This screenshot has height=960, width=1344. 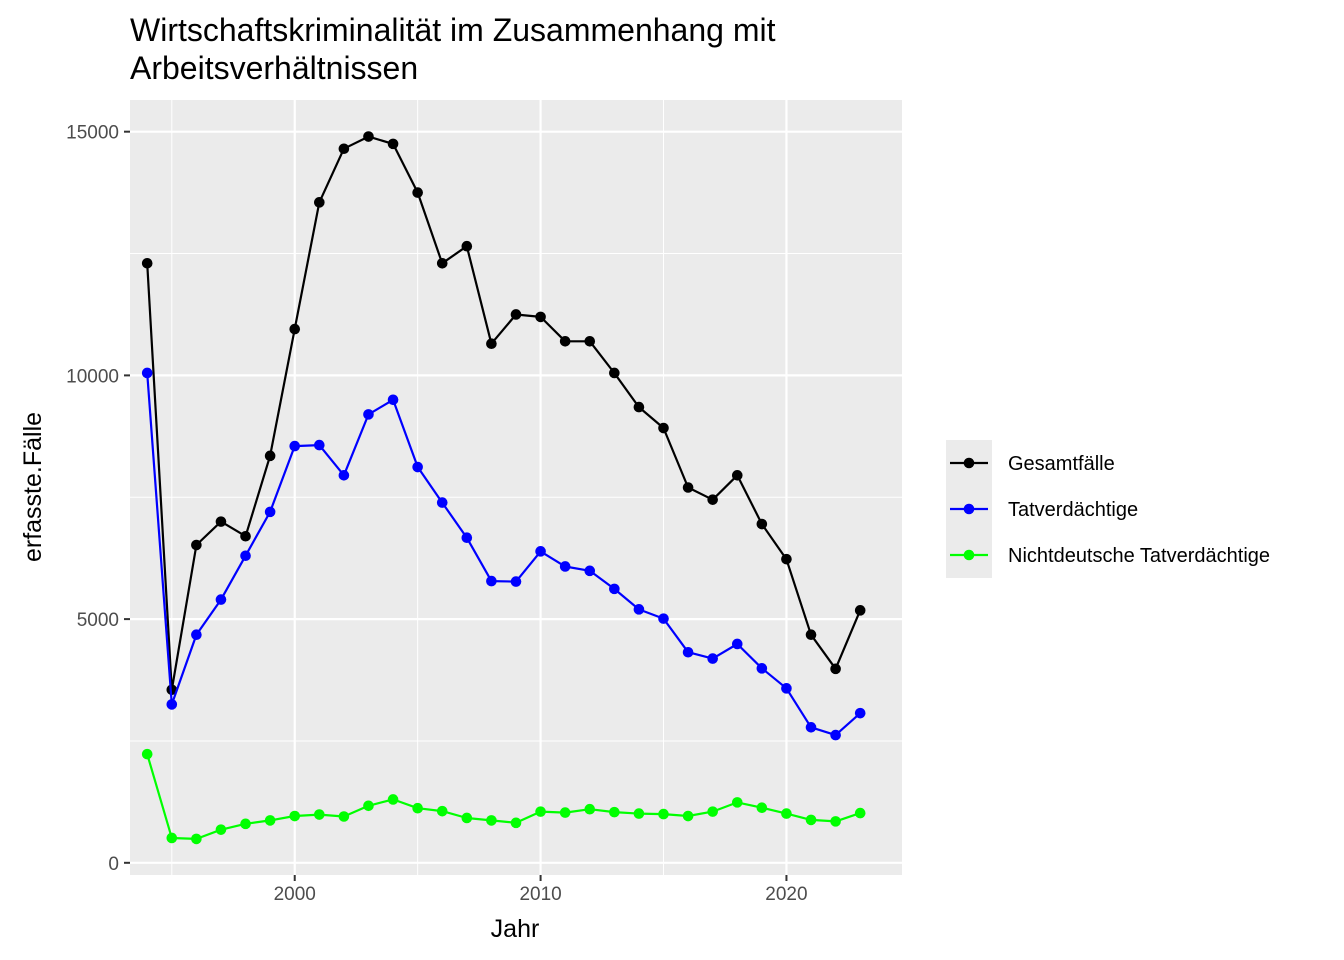 I want to click on x-tick-label: 2000, so click(x=295, y=894).